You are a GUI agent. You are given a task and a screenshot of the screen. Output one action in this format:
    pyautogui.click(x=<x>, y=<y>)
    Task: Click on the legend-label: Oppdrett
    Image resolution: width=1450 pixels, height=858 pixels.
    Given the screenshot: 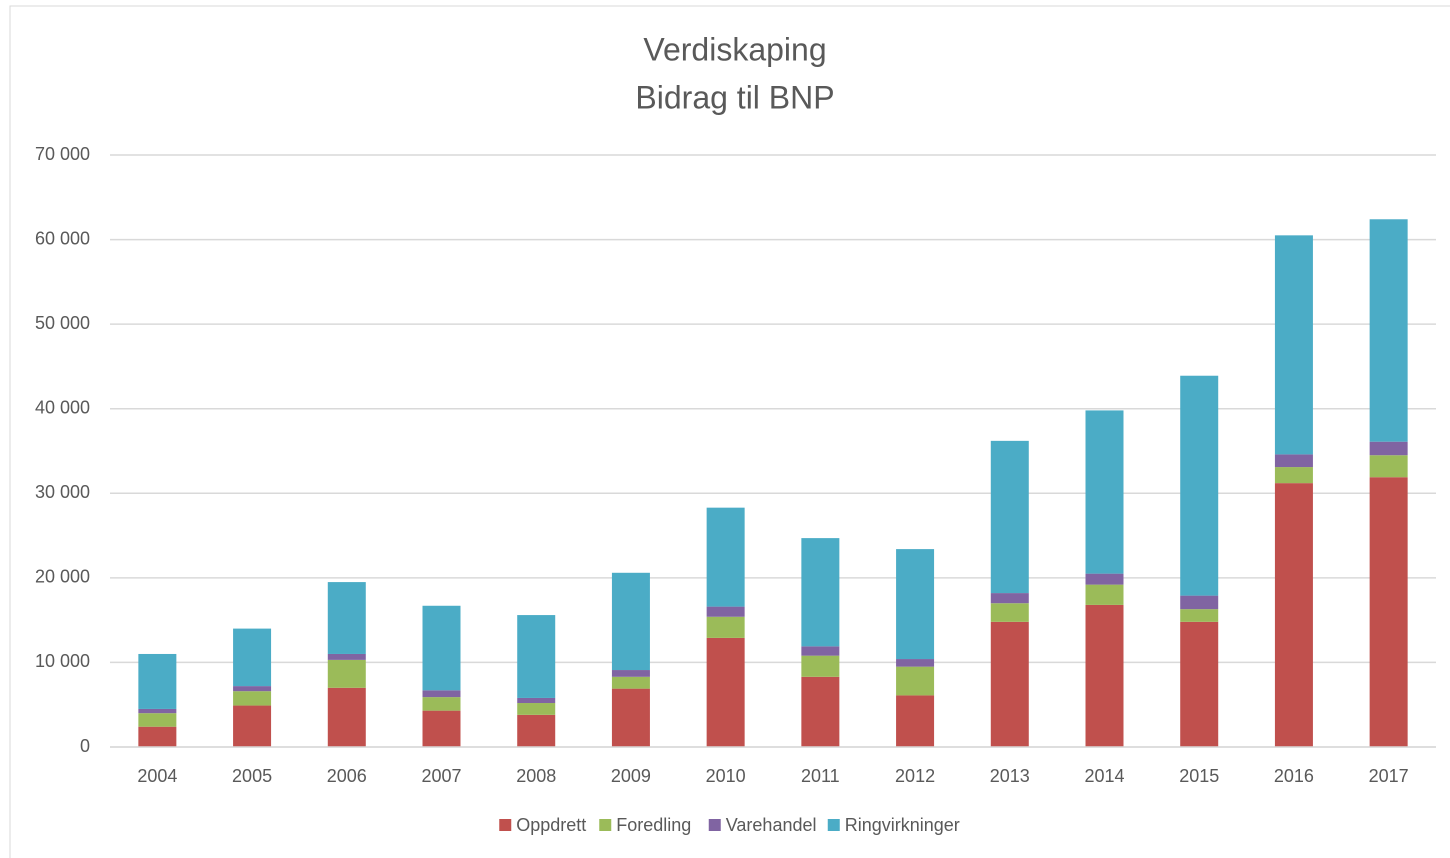 What is the action you would take?
    pyautogui.click(x=551, y=825)
    